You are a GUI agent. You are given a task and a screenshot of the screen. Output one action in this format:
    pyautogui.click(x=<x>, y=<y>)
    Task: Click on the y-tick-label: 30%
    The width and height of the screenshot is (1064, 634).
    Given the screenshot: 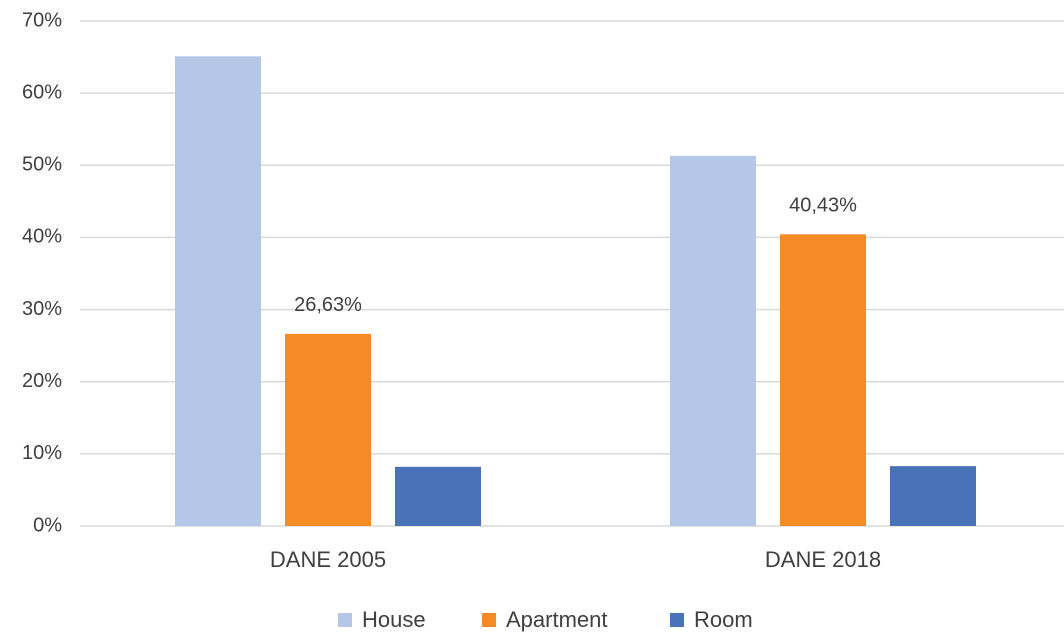 What is the action you would take?
    pyautogui.click(x=42, y=309)
    